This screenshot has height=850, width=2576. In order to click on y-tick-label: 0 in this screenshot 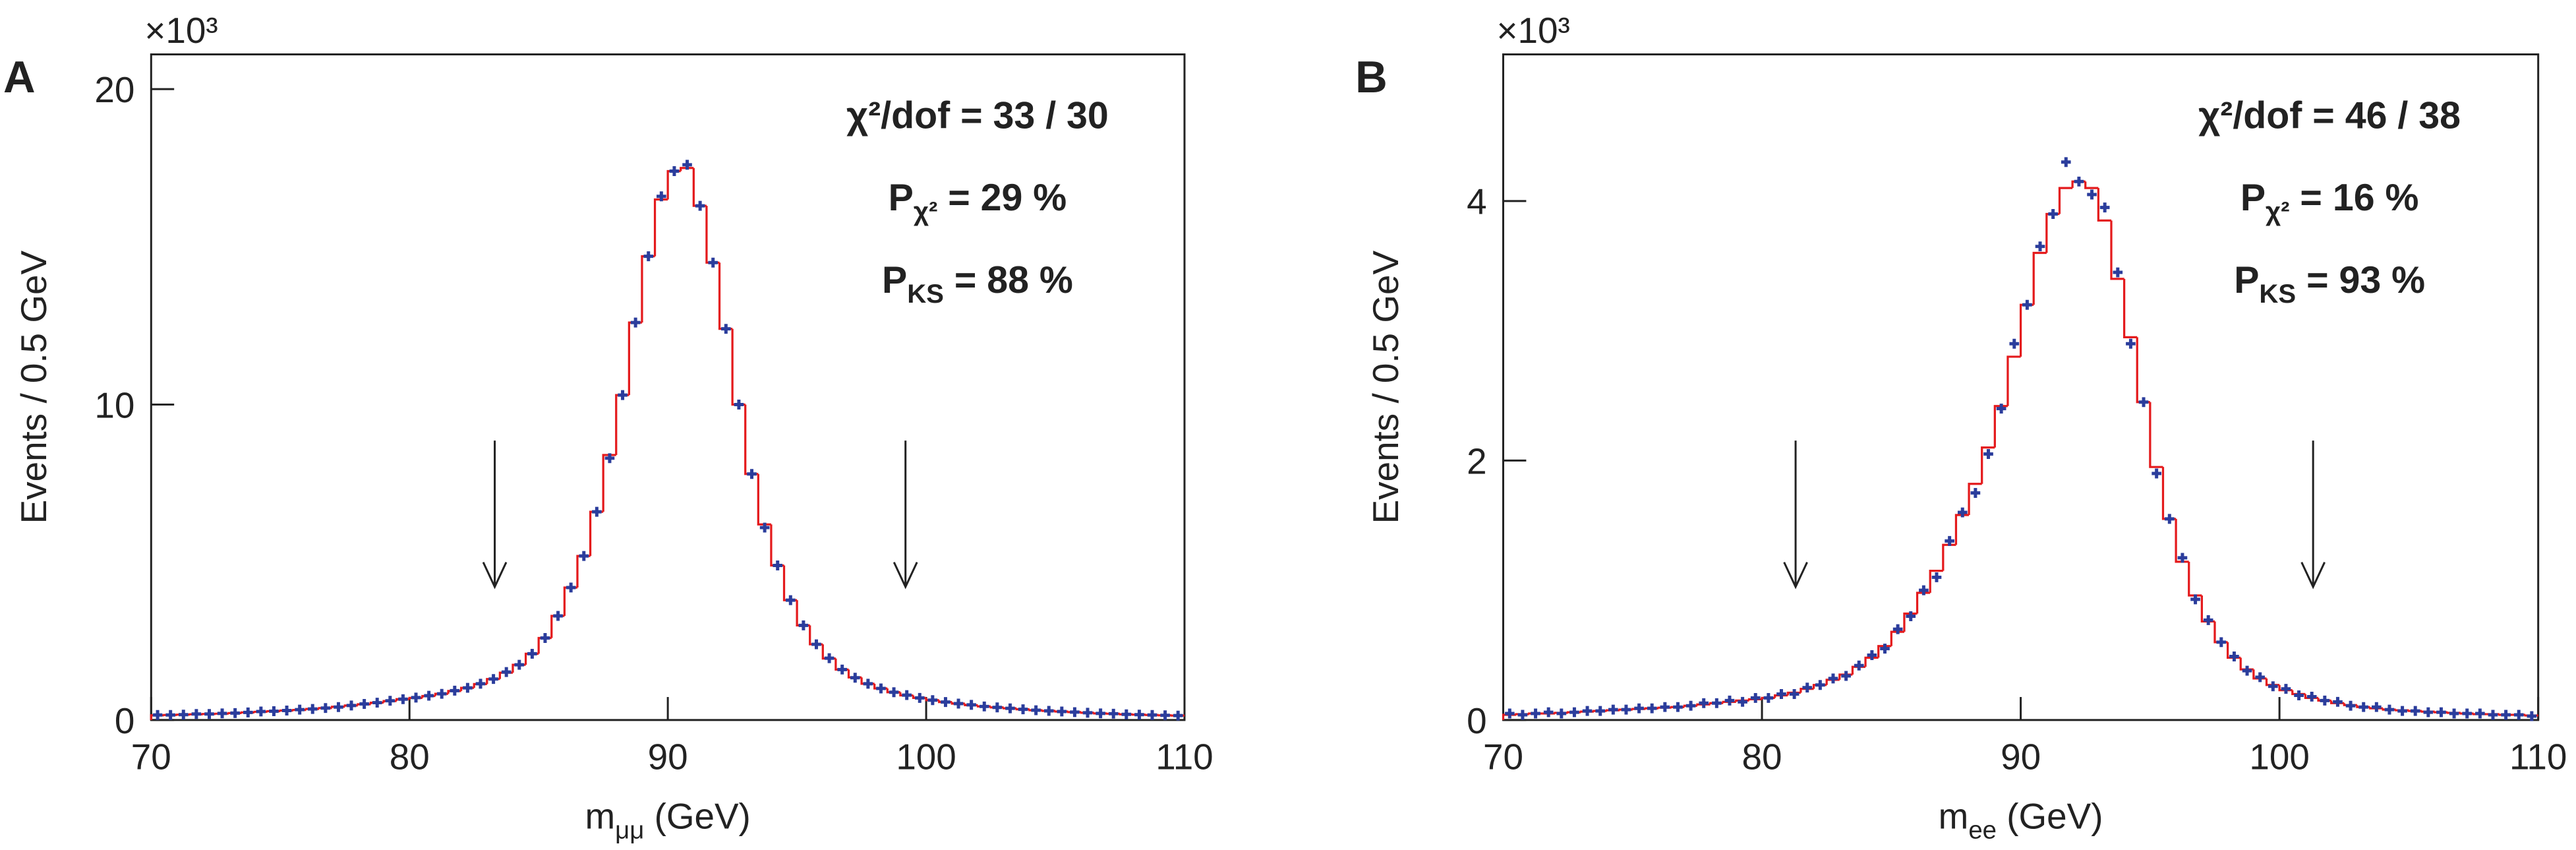, I will do `click(1477, 720)`.